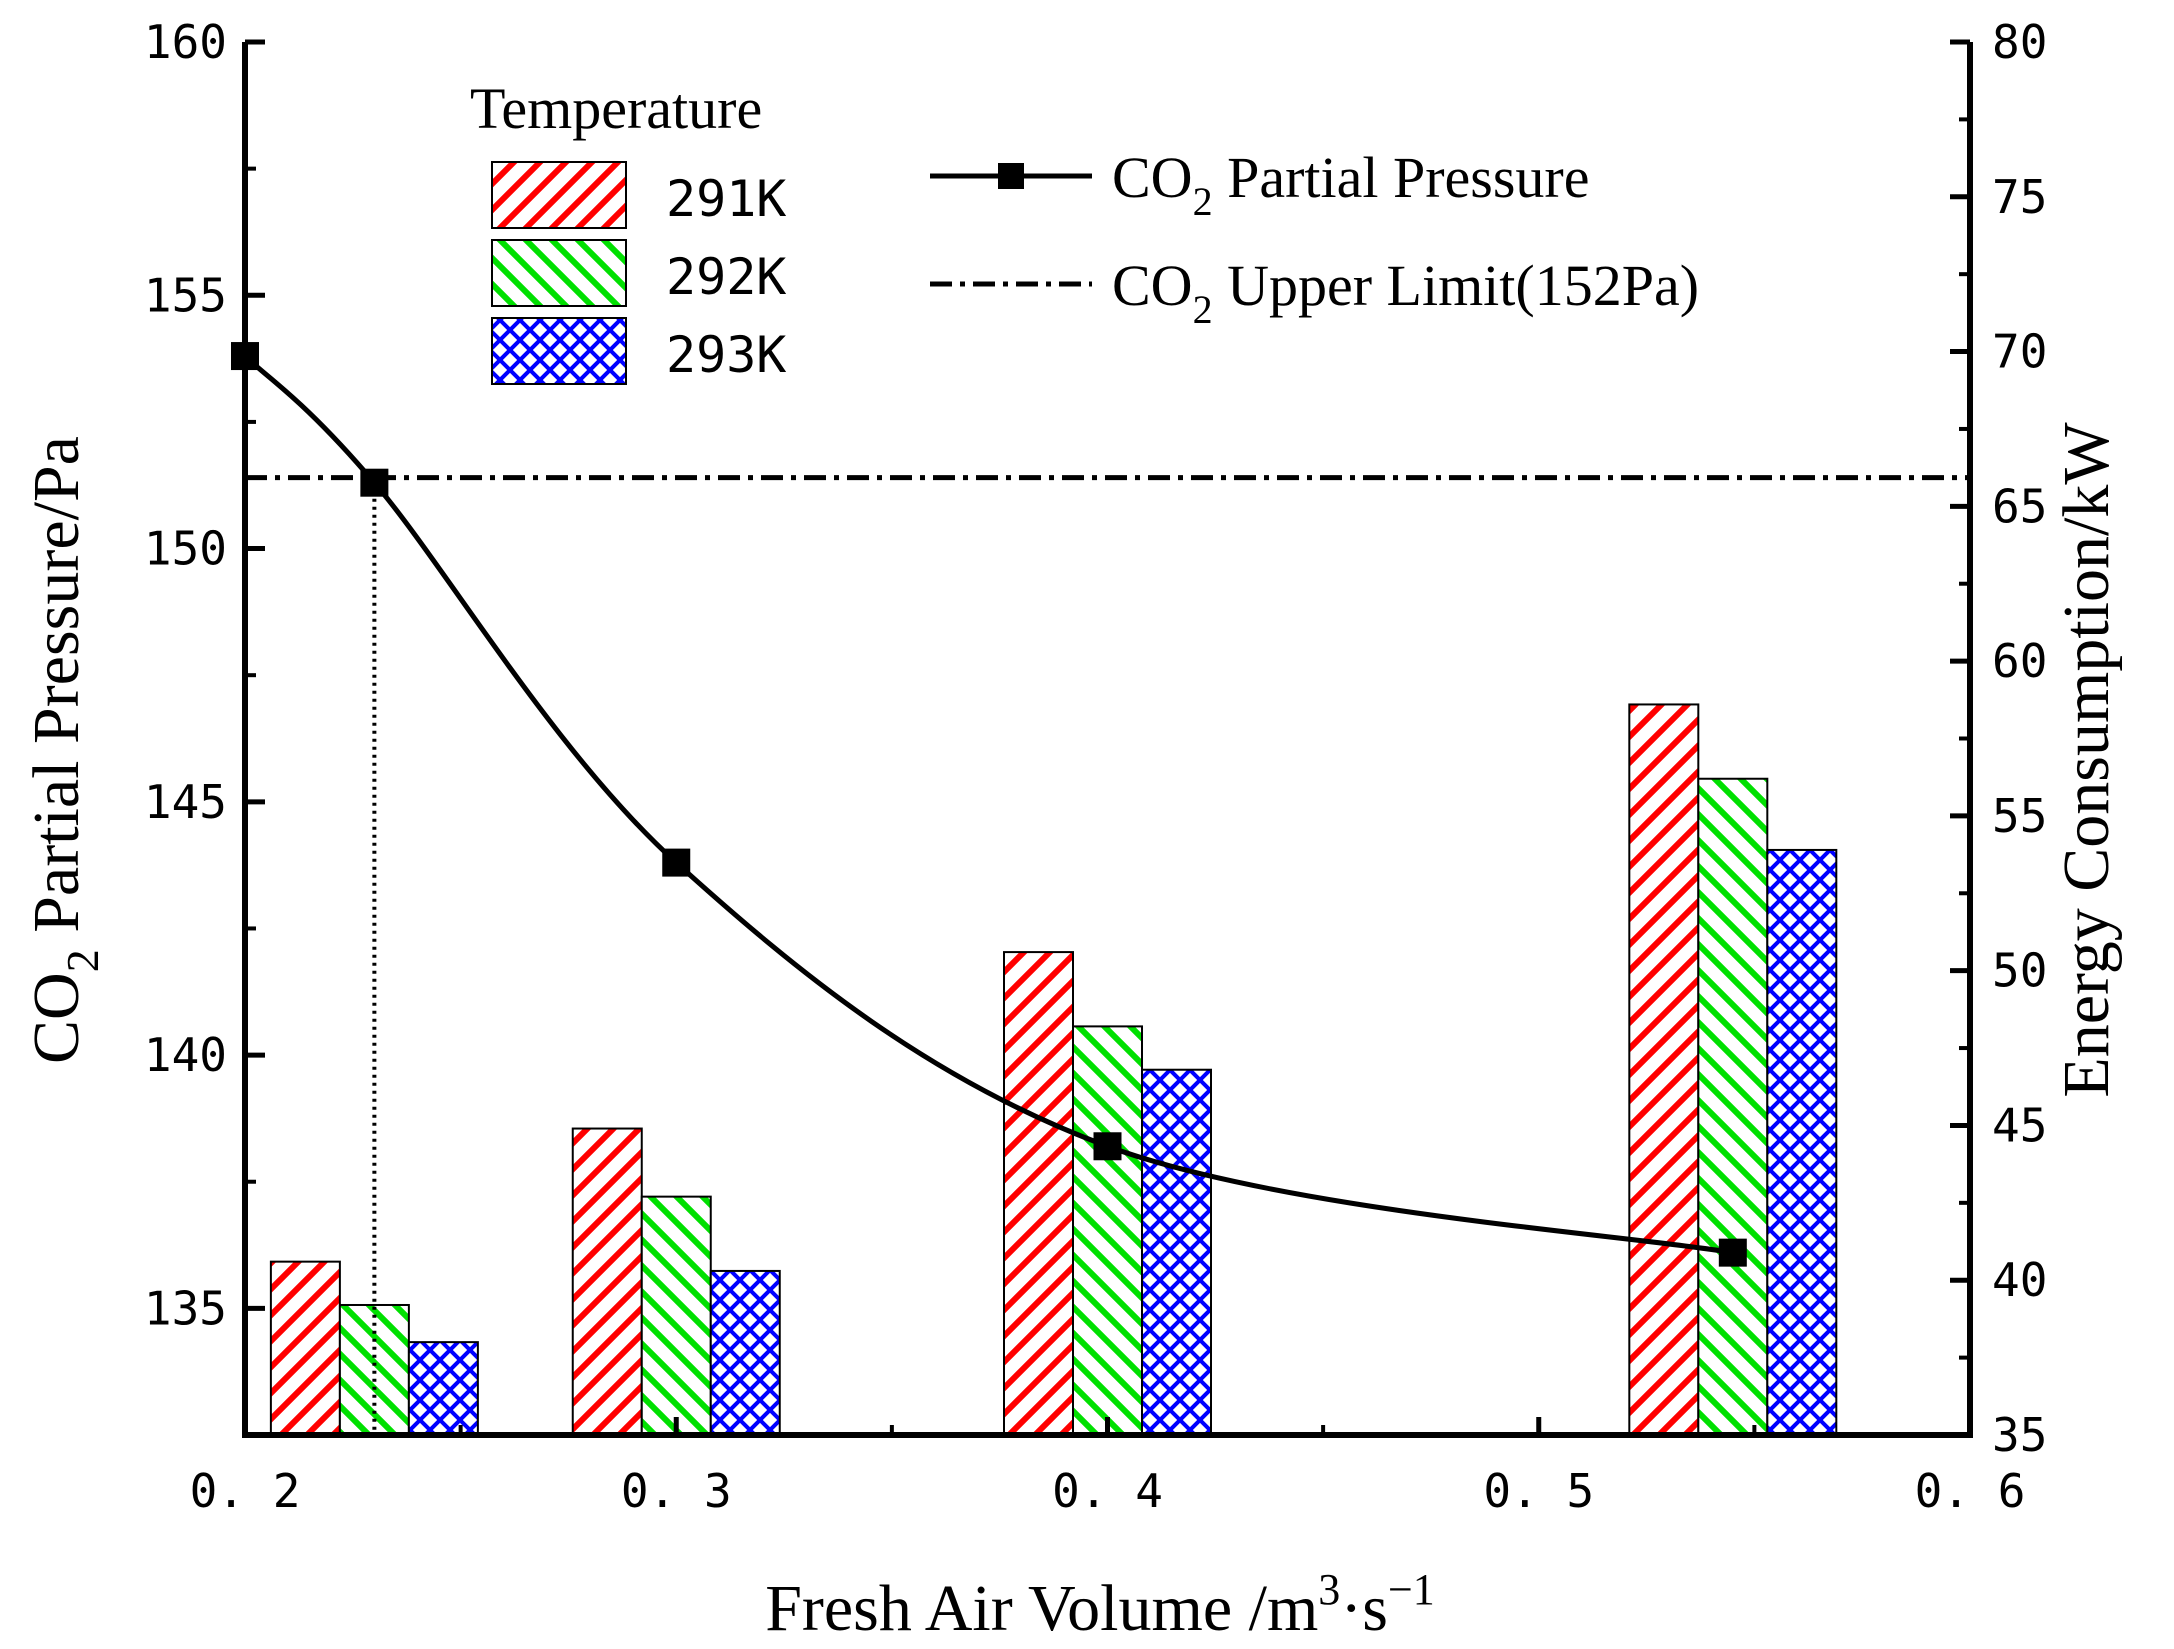  Describe the element at coordinates (1405, 292) in the screenshot. I see `legend-label-limit: CO2 Upper Limit(152Pa)` at that location.